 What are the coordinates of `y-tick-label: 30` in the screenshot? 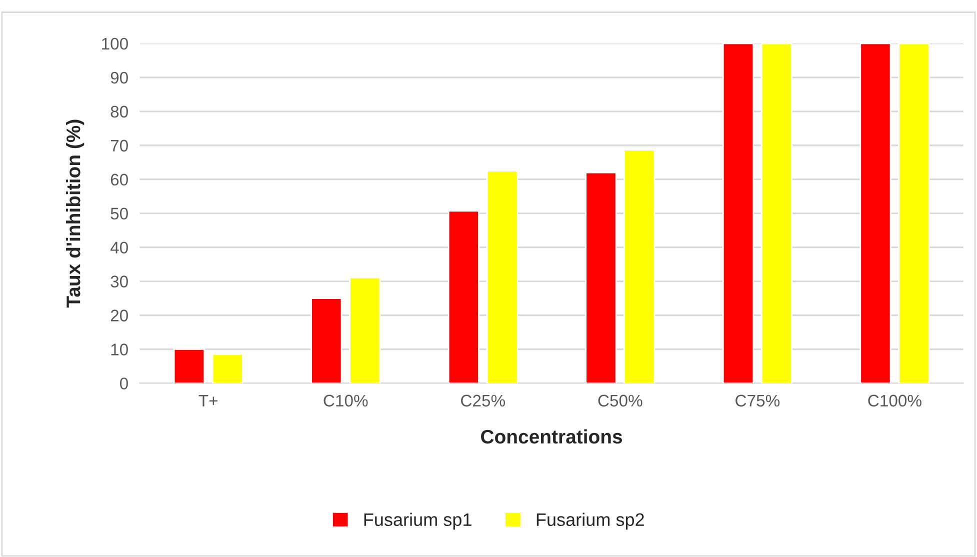 It's located at (119, 282).